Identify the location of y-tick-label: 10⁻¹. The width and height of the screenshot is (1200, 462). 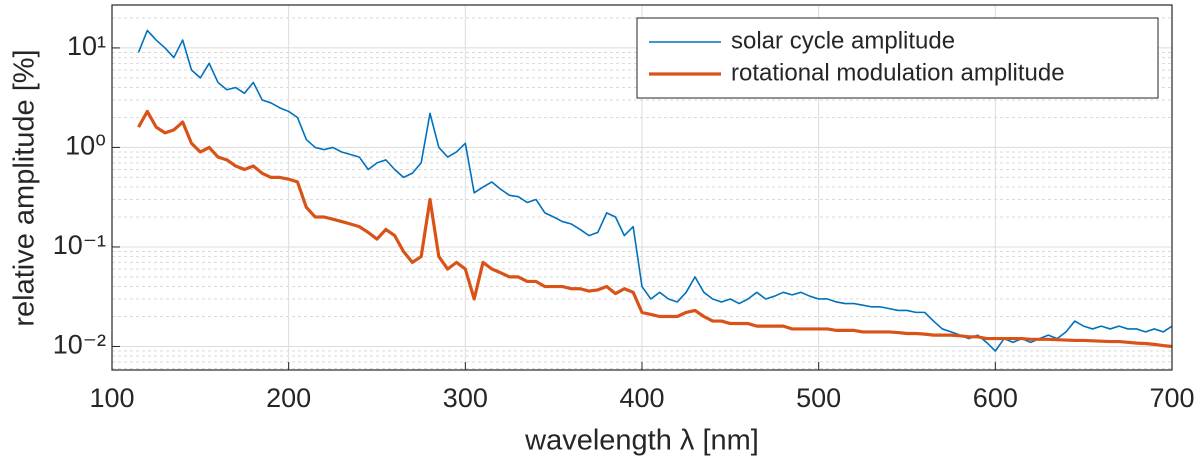
(79, 245).